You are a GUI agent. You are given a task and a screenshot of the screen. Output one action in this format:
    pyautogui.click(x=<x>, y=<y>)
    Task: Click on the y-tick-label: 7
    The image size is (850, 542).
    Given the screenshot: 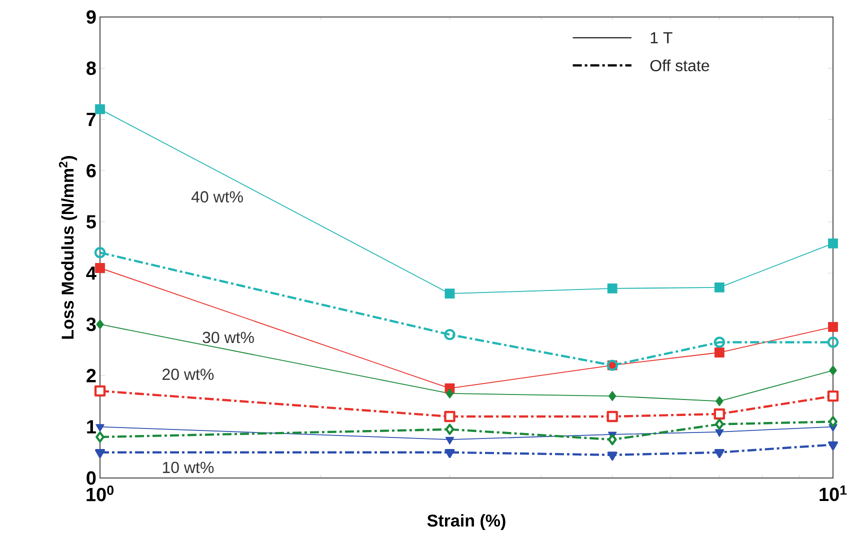 What is the action you would take?
    pyautogui.click(x=91, y=119)
    